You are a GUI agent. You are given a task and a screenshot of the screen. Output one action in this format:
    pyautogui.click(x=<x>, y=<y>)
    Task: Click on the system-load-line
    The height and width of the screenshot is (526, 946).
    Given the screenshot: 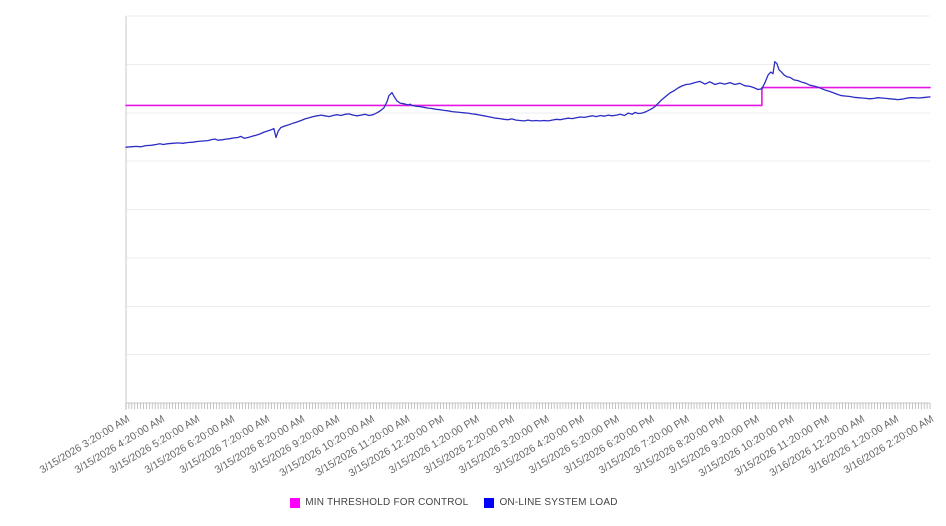 What is the action you would take?
    pyautogui.click(x=528, y=104)
    